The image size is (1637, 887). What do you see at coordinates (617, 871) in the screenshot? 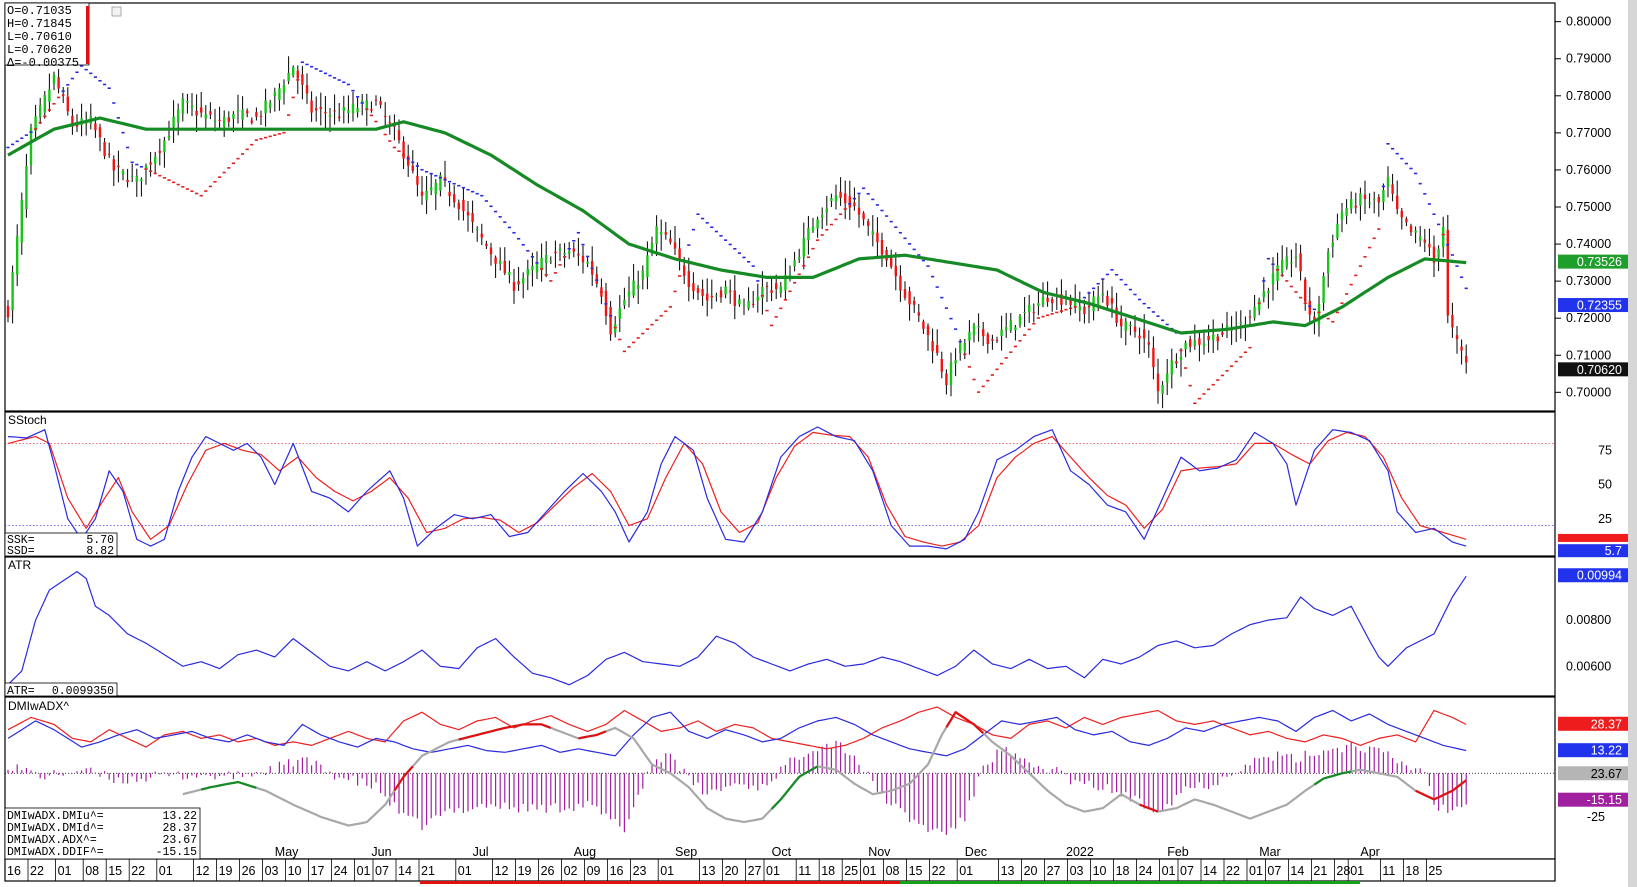
I see `time-tick-label: 16` at bounding box center [617, 871].